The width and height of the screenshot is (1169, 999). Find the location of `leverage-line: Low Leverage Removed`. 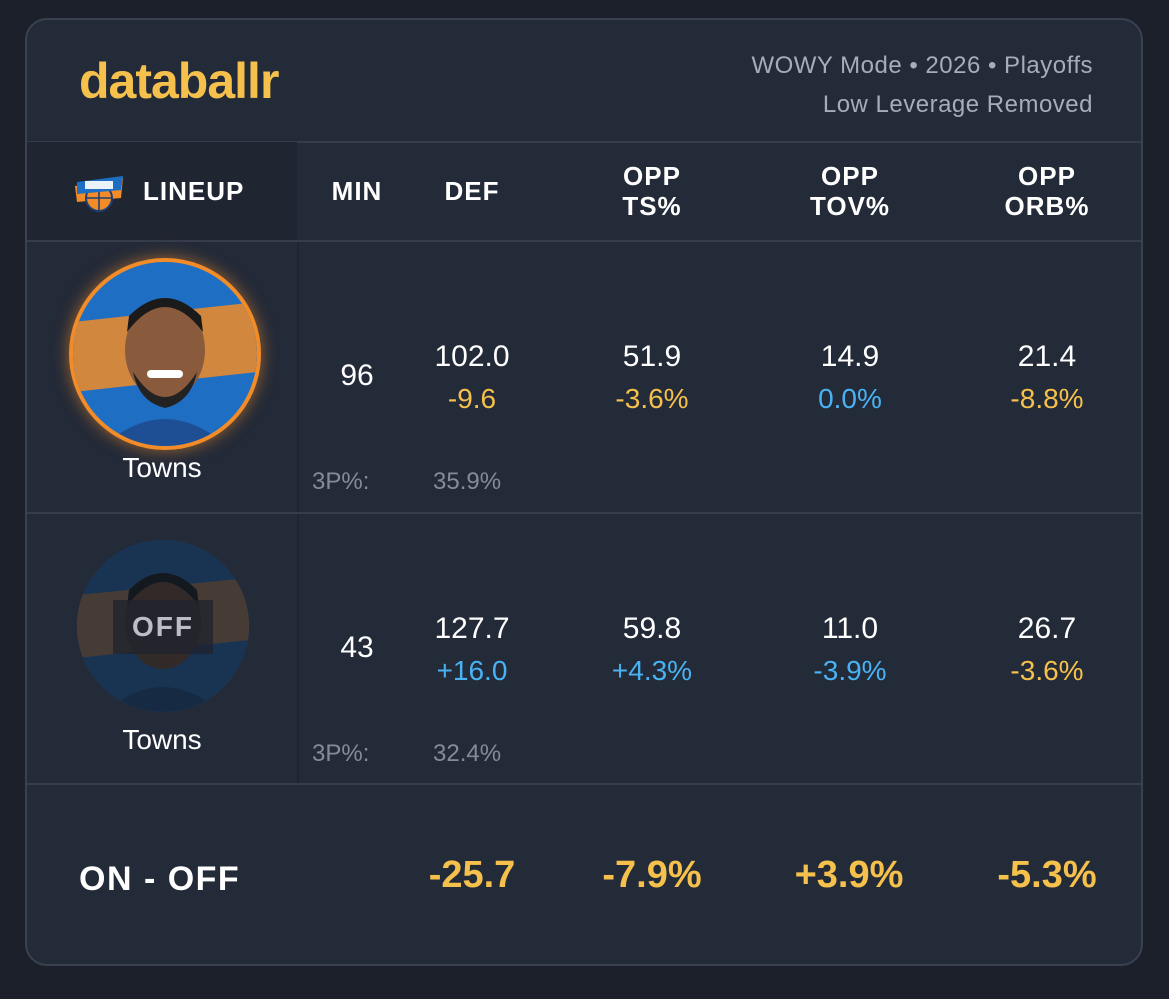

leverage-line: Low Leverage Removed is located at coordinates (957, 104).